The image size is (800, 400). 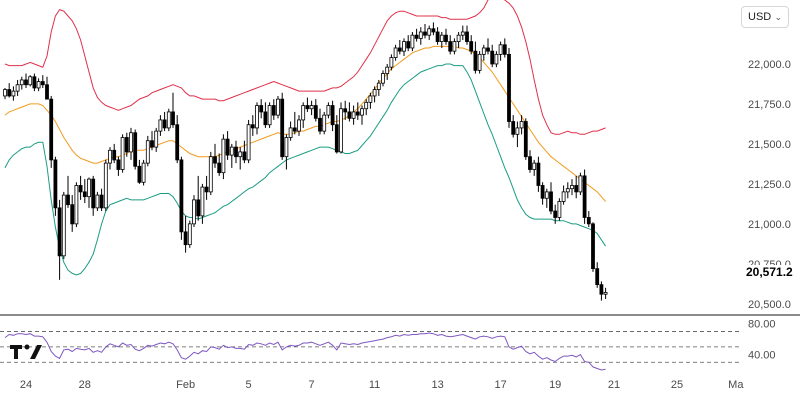 What do you see at coordinates (312, 385) in the screenshot?
I see `time-tick-label: 7` at bounding box center [312, 385].